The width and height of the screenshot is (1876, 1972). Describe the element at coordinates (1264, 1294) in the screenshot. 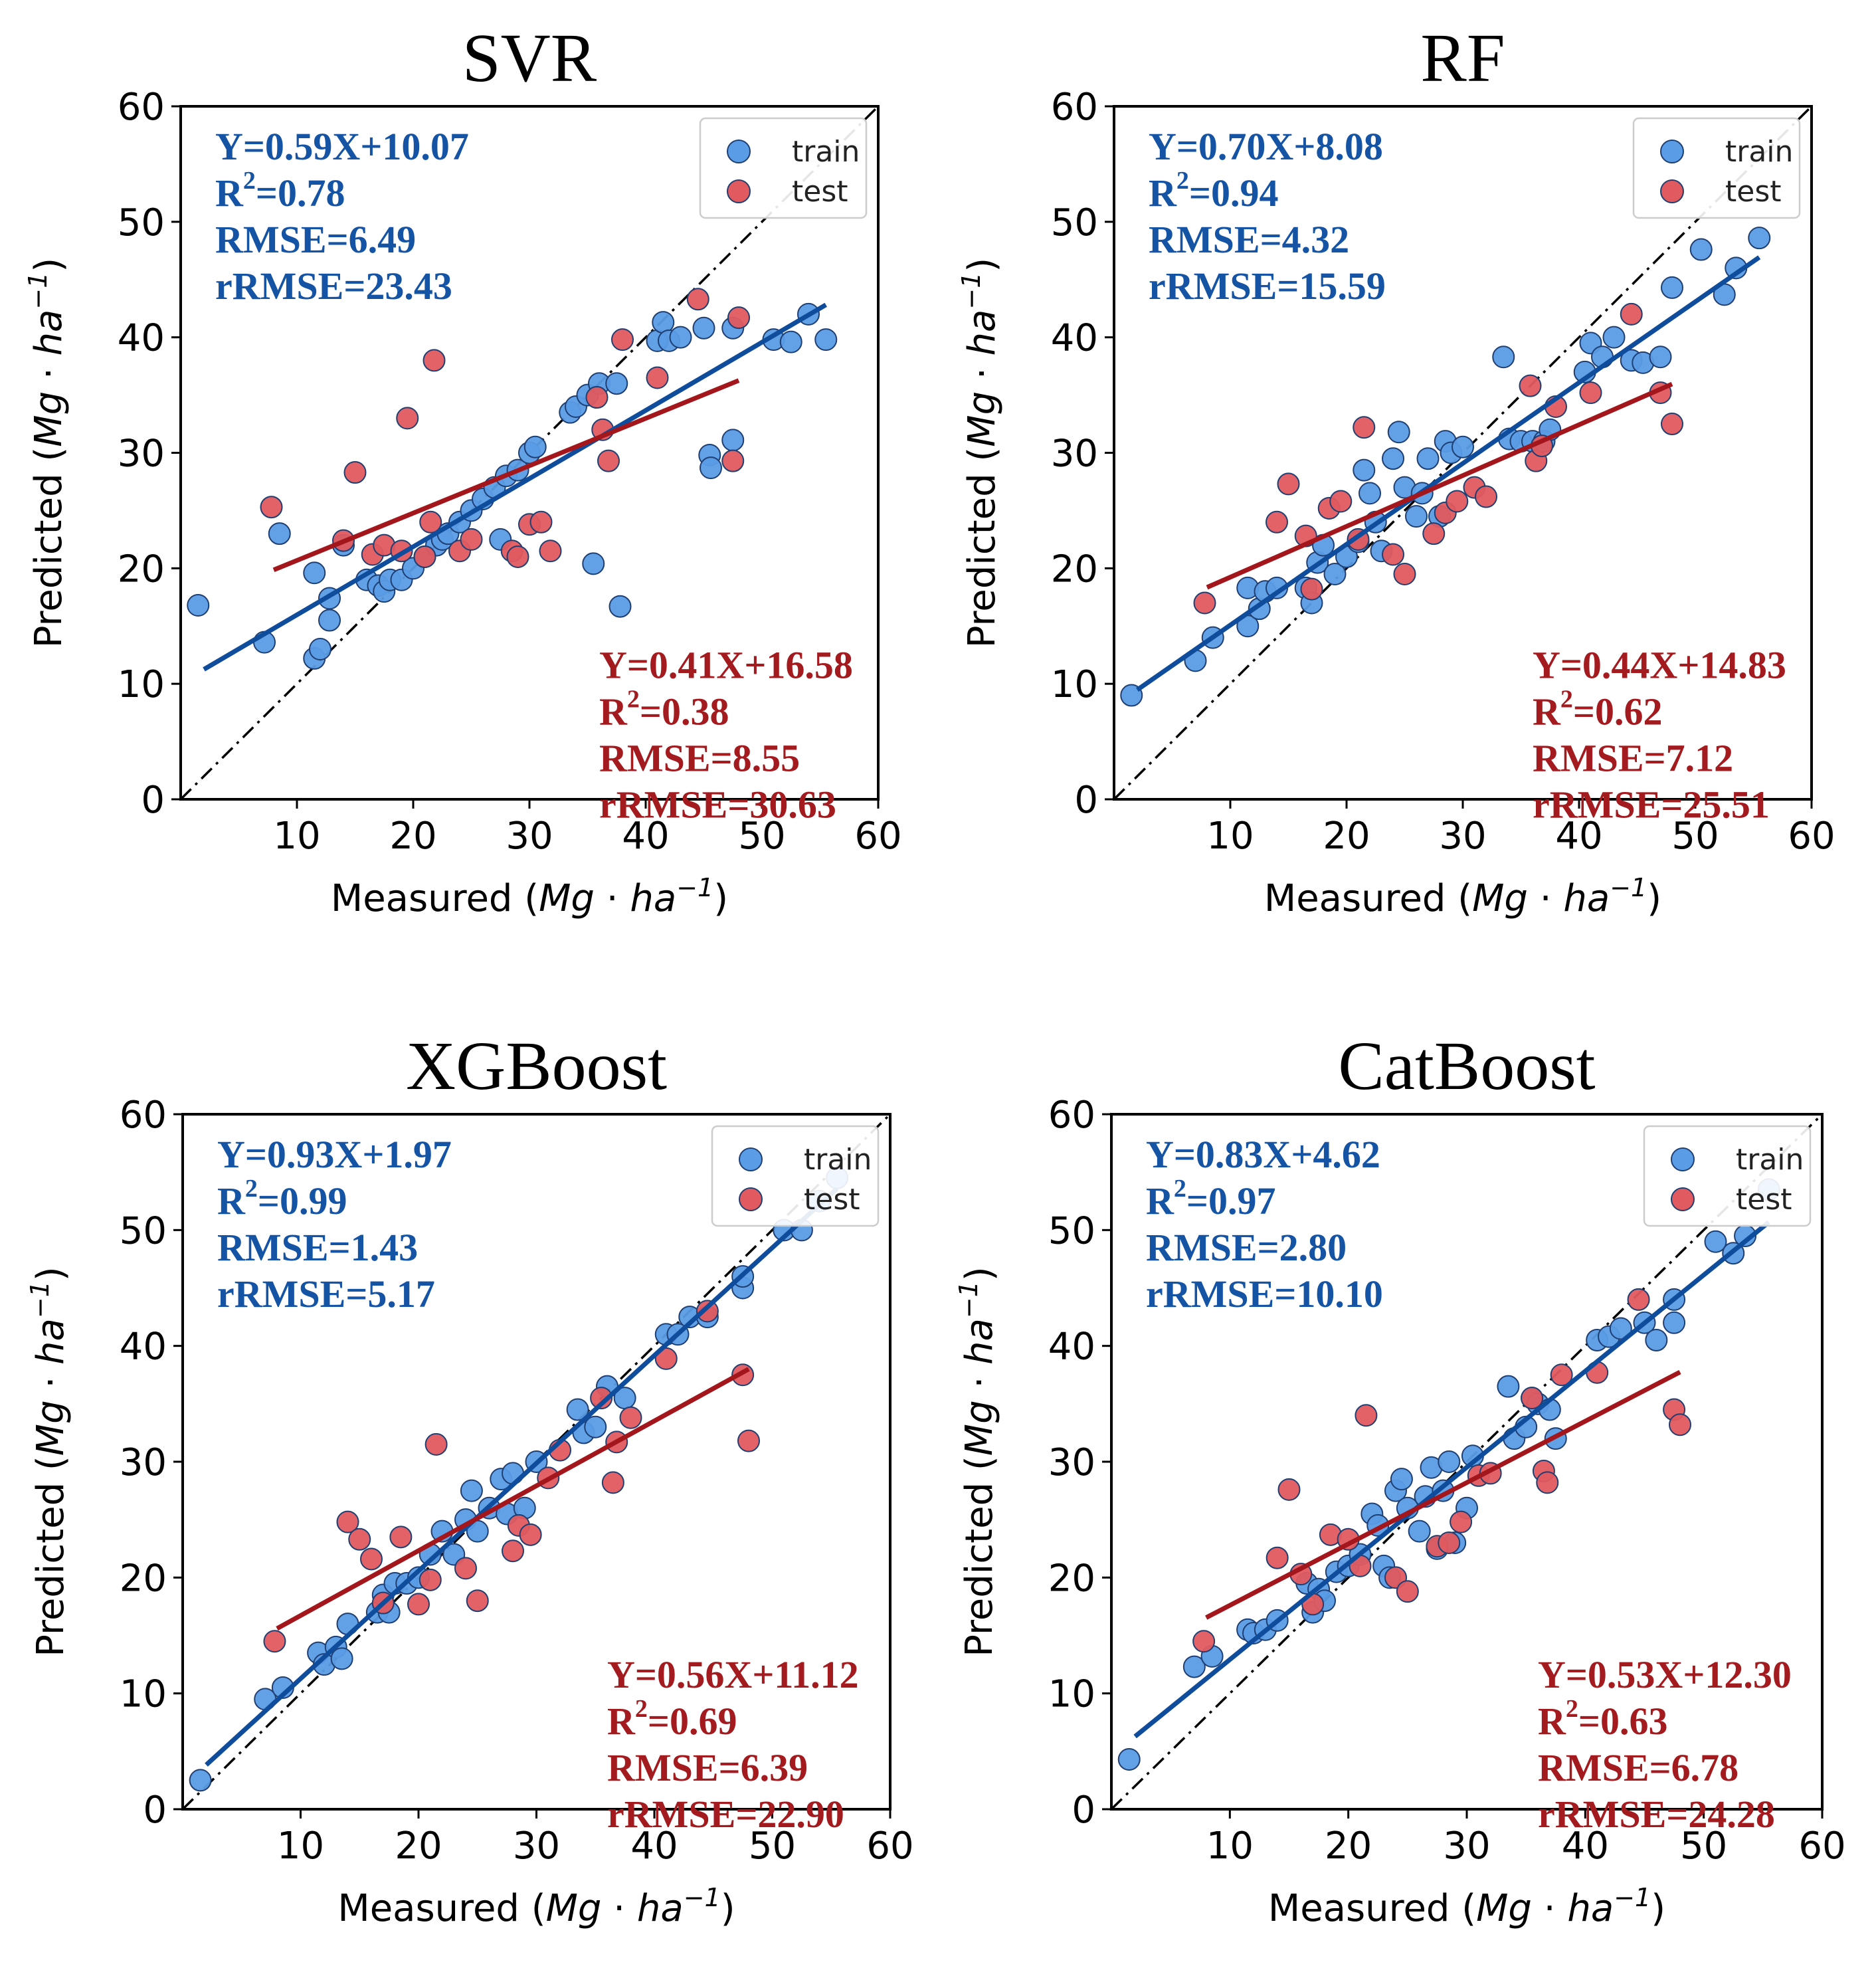

I see `stat-rrmse: rRMSE=10.10` at that location.